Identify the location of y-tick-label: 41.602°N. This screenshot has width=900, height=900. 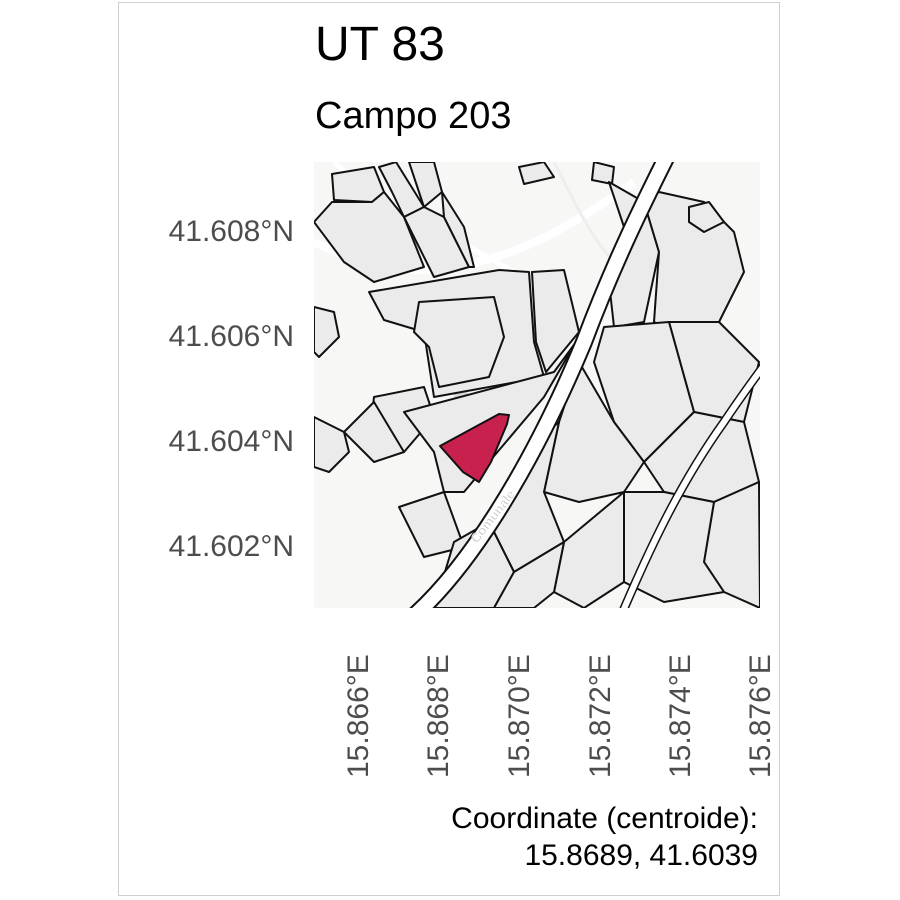
(231, 546).